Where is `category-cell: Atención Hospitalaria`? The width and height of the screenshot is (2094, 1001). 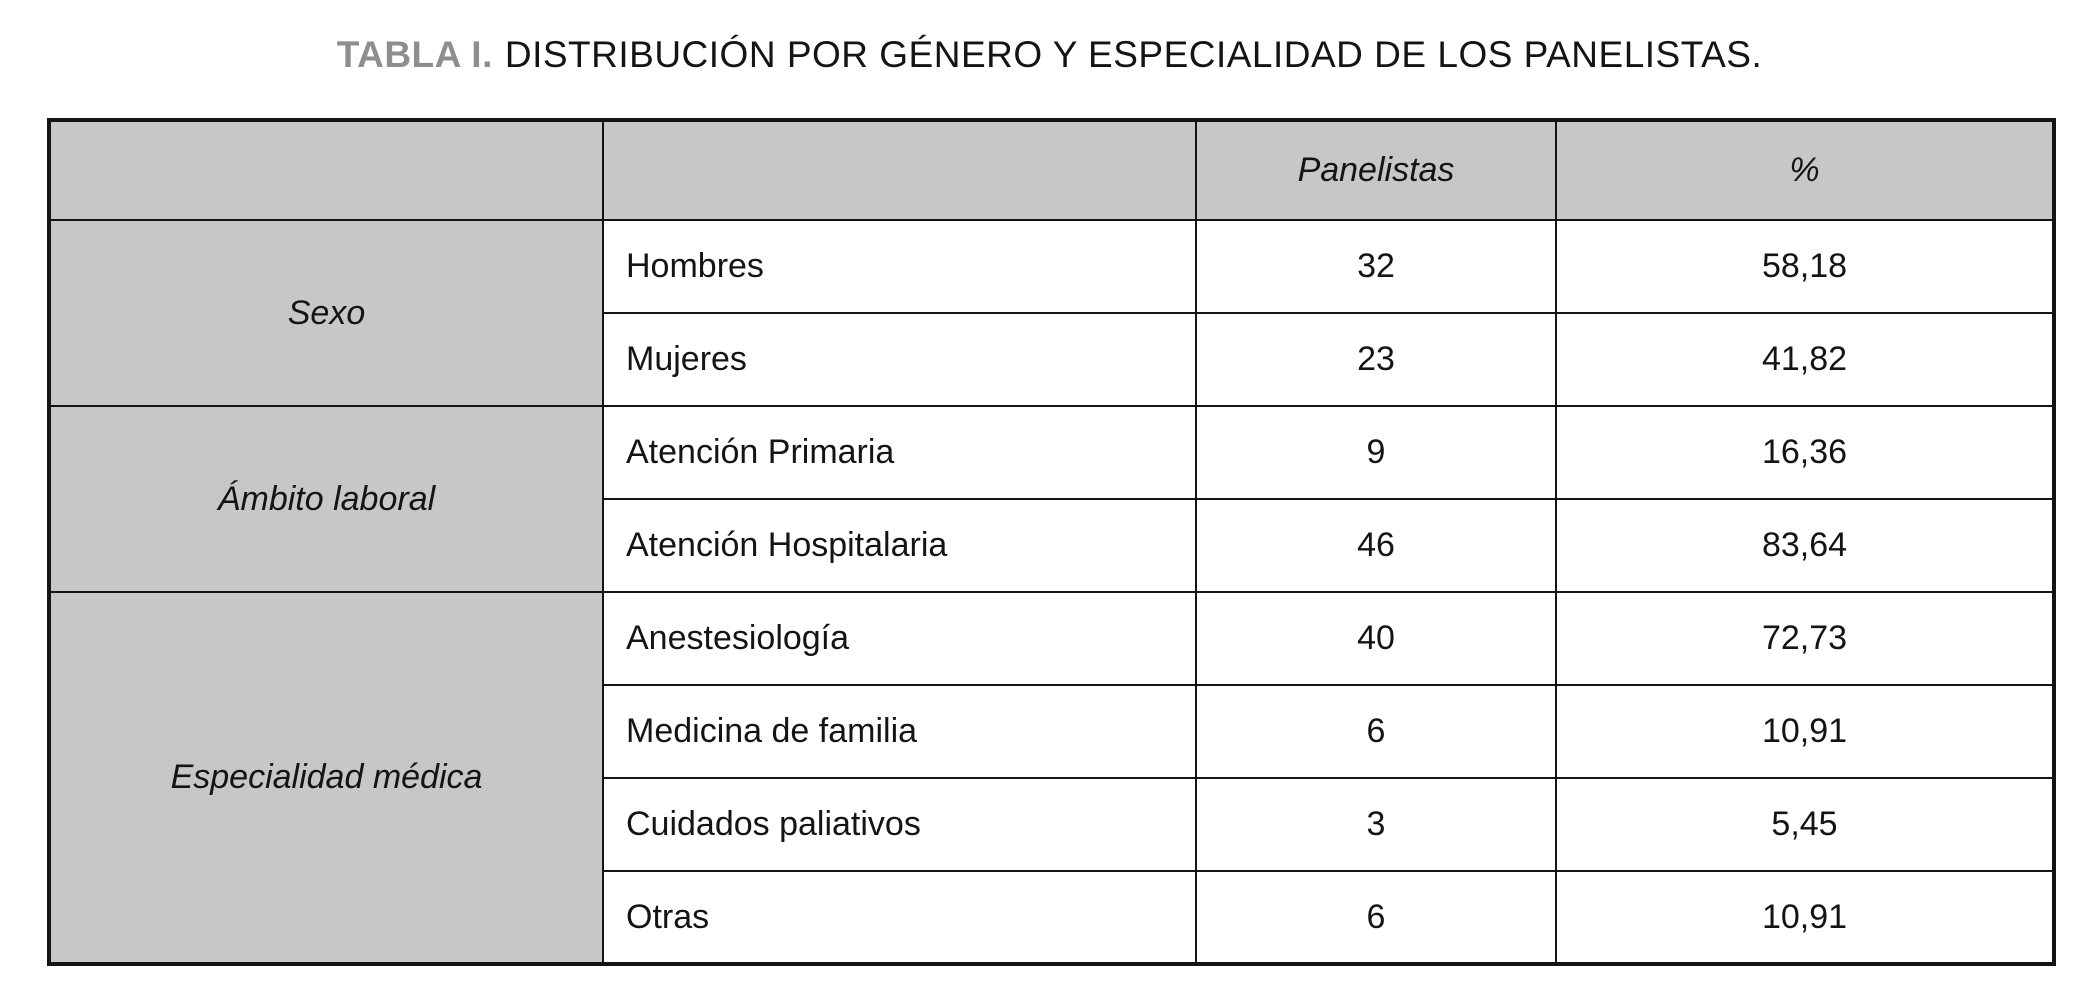
category-cell: Atención Hospitalaria is located at coordinates (899, 545).